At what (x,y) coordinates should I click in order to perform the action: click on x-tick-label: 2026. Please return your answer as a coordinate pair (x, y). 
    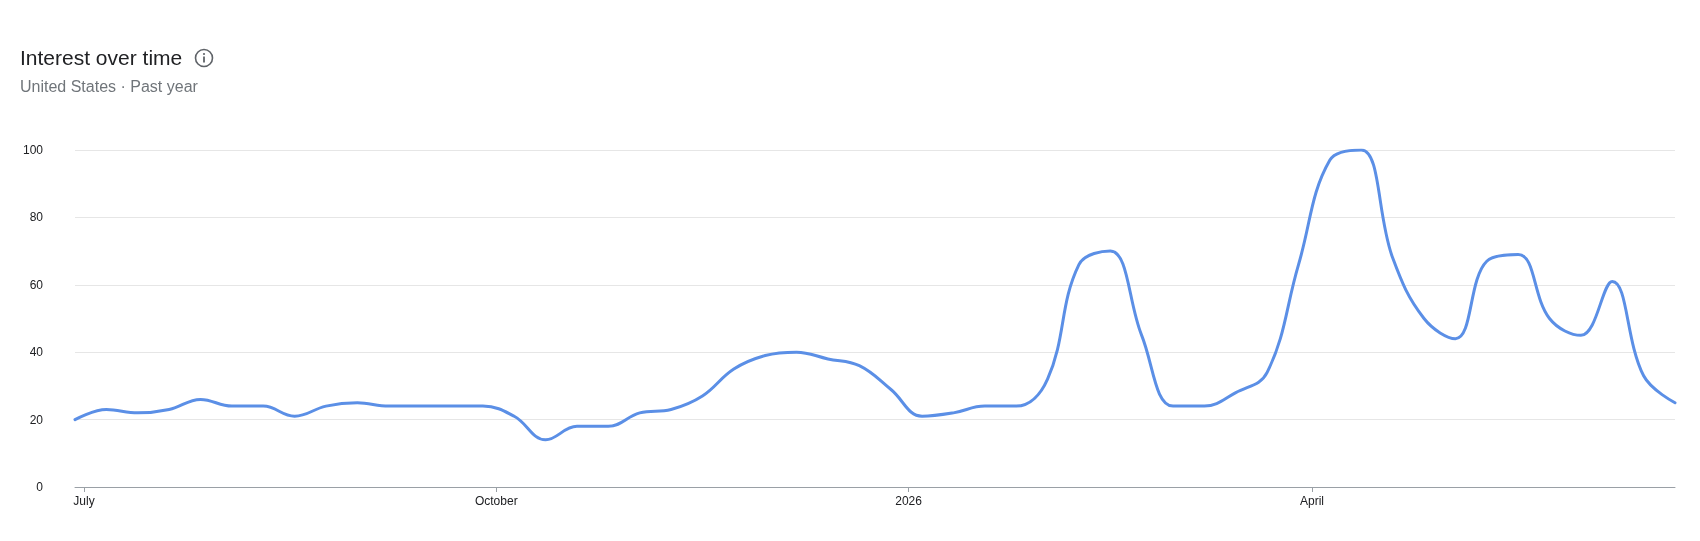
    Looking at the image, I should click on (909, 501).